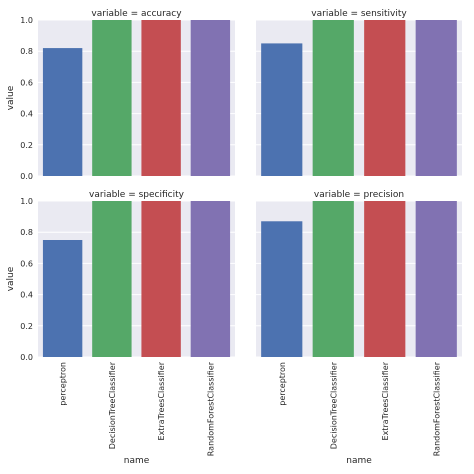  Describe the element at coordinates (359, 14) in the screenshot. I see `facet-title: variable = sensitivity` at that location.